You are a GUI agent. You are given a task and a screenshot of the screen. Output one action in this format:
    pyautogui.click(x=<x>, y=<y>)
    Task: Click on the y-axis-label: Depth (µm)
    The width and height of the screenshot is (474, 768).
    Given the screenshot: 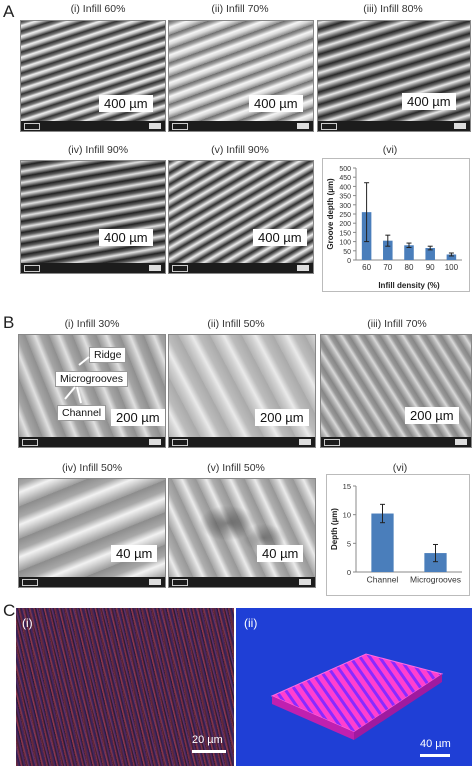 What is the action you would take?
    pyautogui.click(x=334, y=529)
    